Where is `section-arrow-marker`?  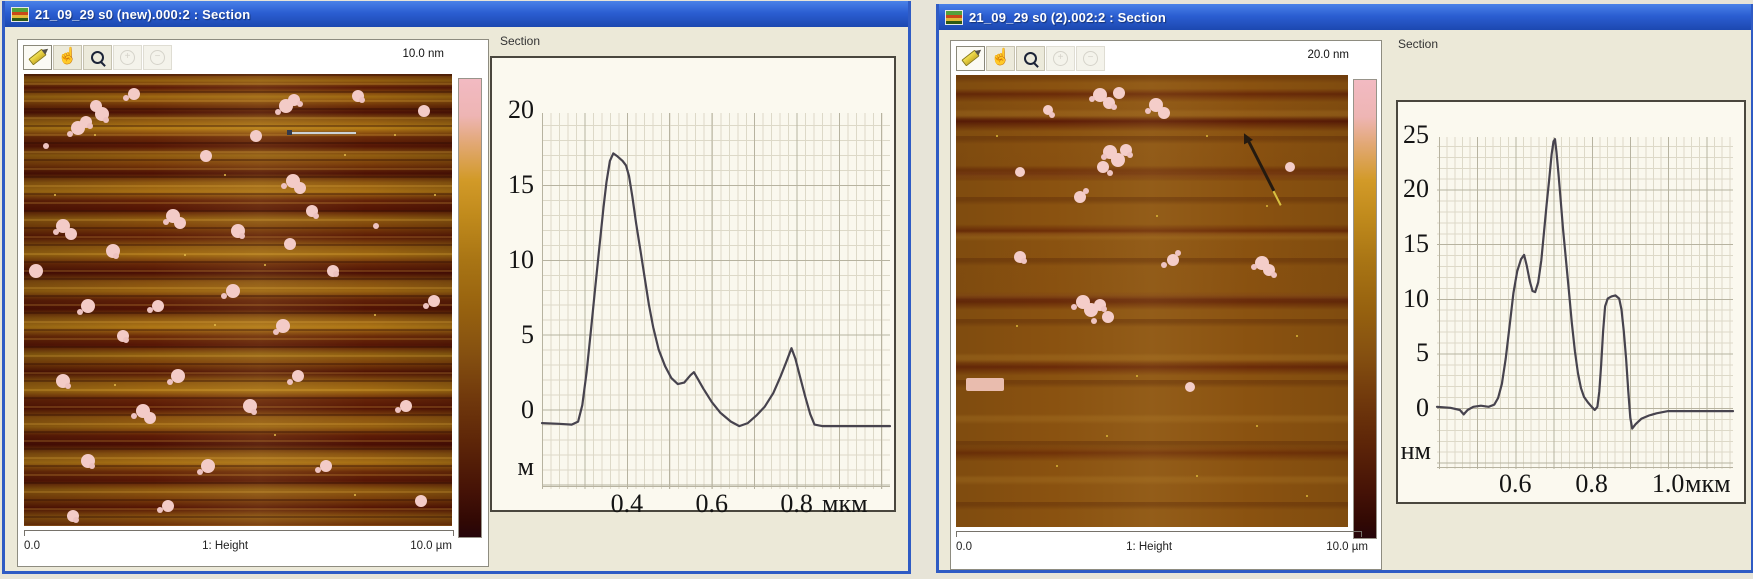 section-arrow-marker is located at coordinates (1261, 166).